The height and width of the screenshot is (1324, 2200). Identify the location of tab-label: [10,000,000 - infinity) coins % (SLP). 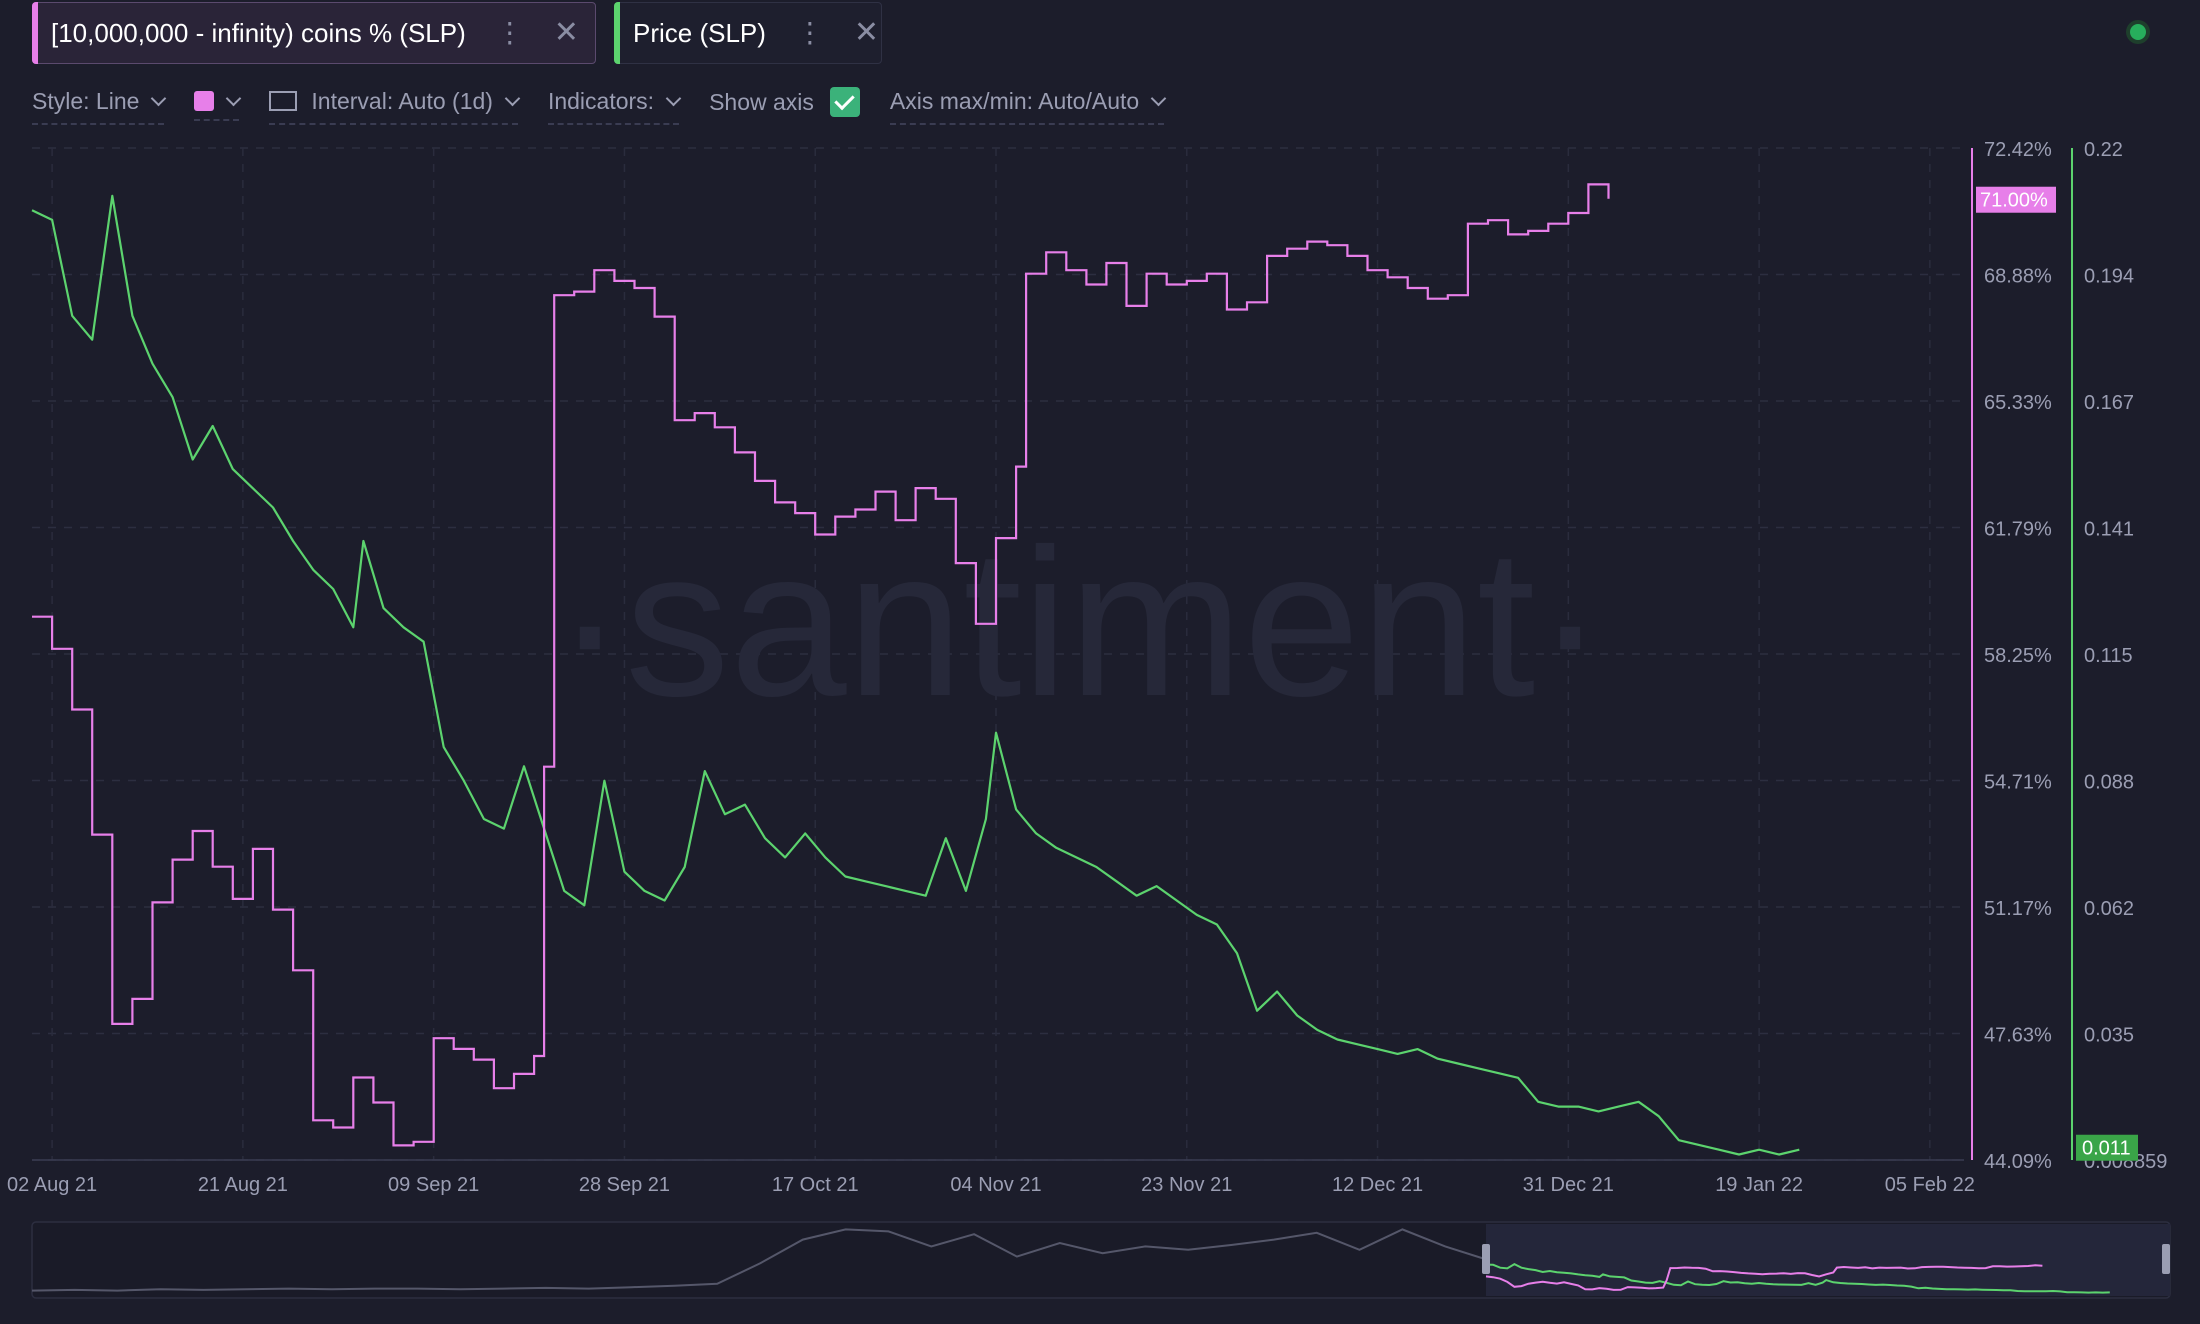
(258, 32).